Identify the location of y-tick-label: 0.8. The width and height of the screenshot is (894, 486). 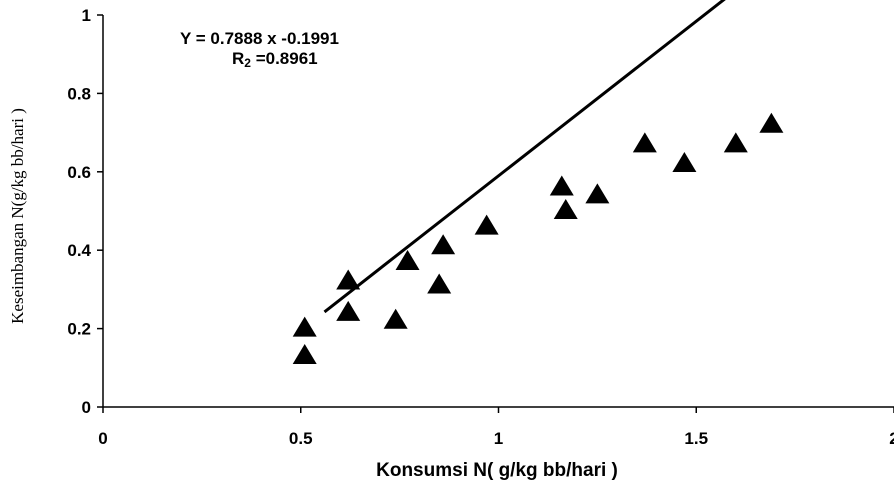
(79, 93).